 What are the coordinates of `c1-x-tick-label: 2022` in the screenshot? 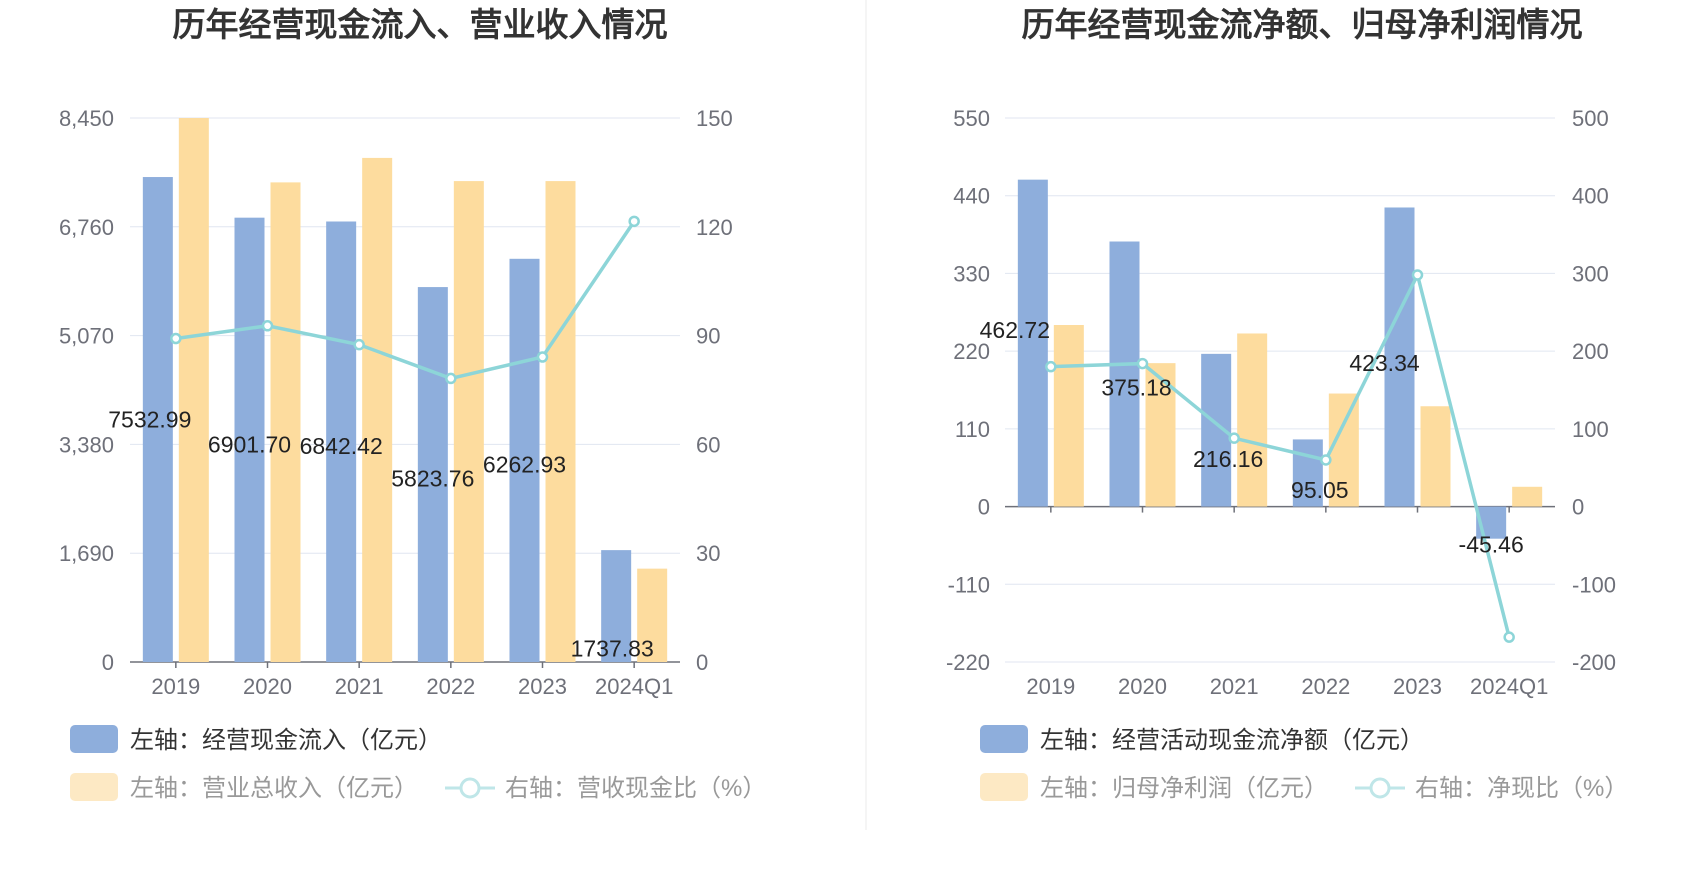 It's located at (1325, 686).